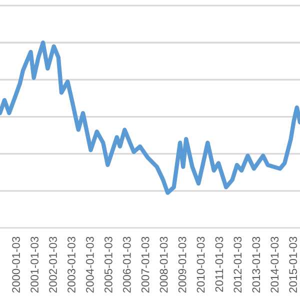 The width and height of the screenshot is (300, 300). Describe the element at coordinates (126, 264) in the screenshot. I see `x-tick-label: 2006-01-03` at that location.